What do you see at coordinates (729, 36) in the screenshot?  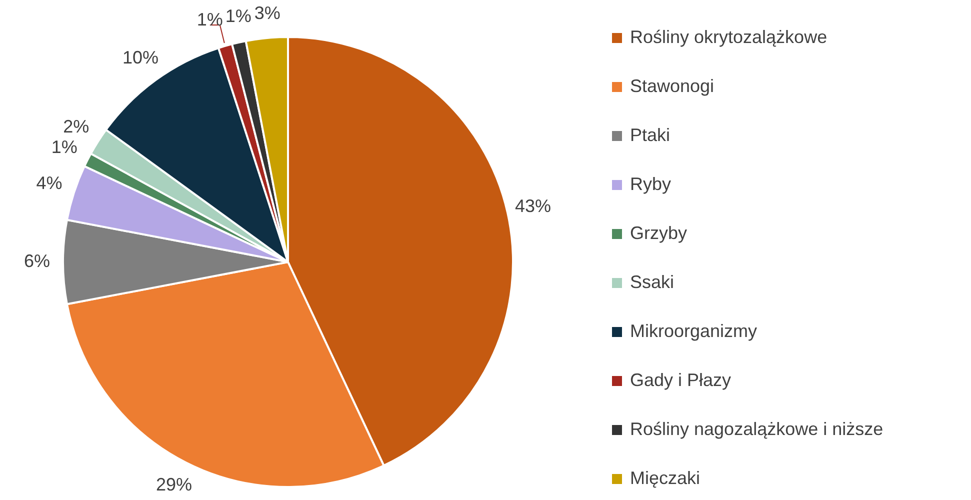 I see `legend-label: Rośliny okrytozalążkowe` at bounding box center [729, 36].